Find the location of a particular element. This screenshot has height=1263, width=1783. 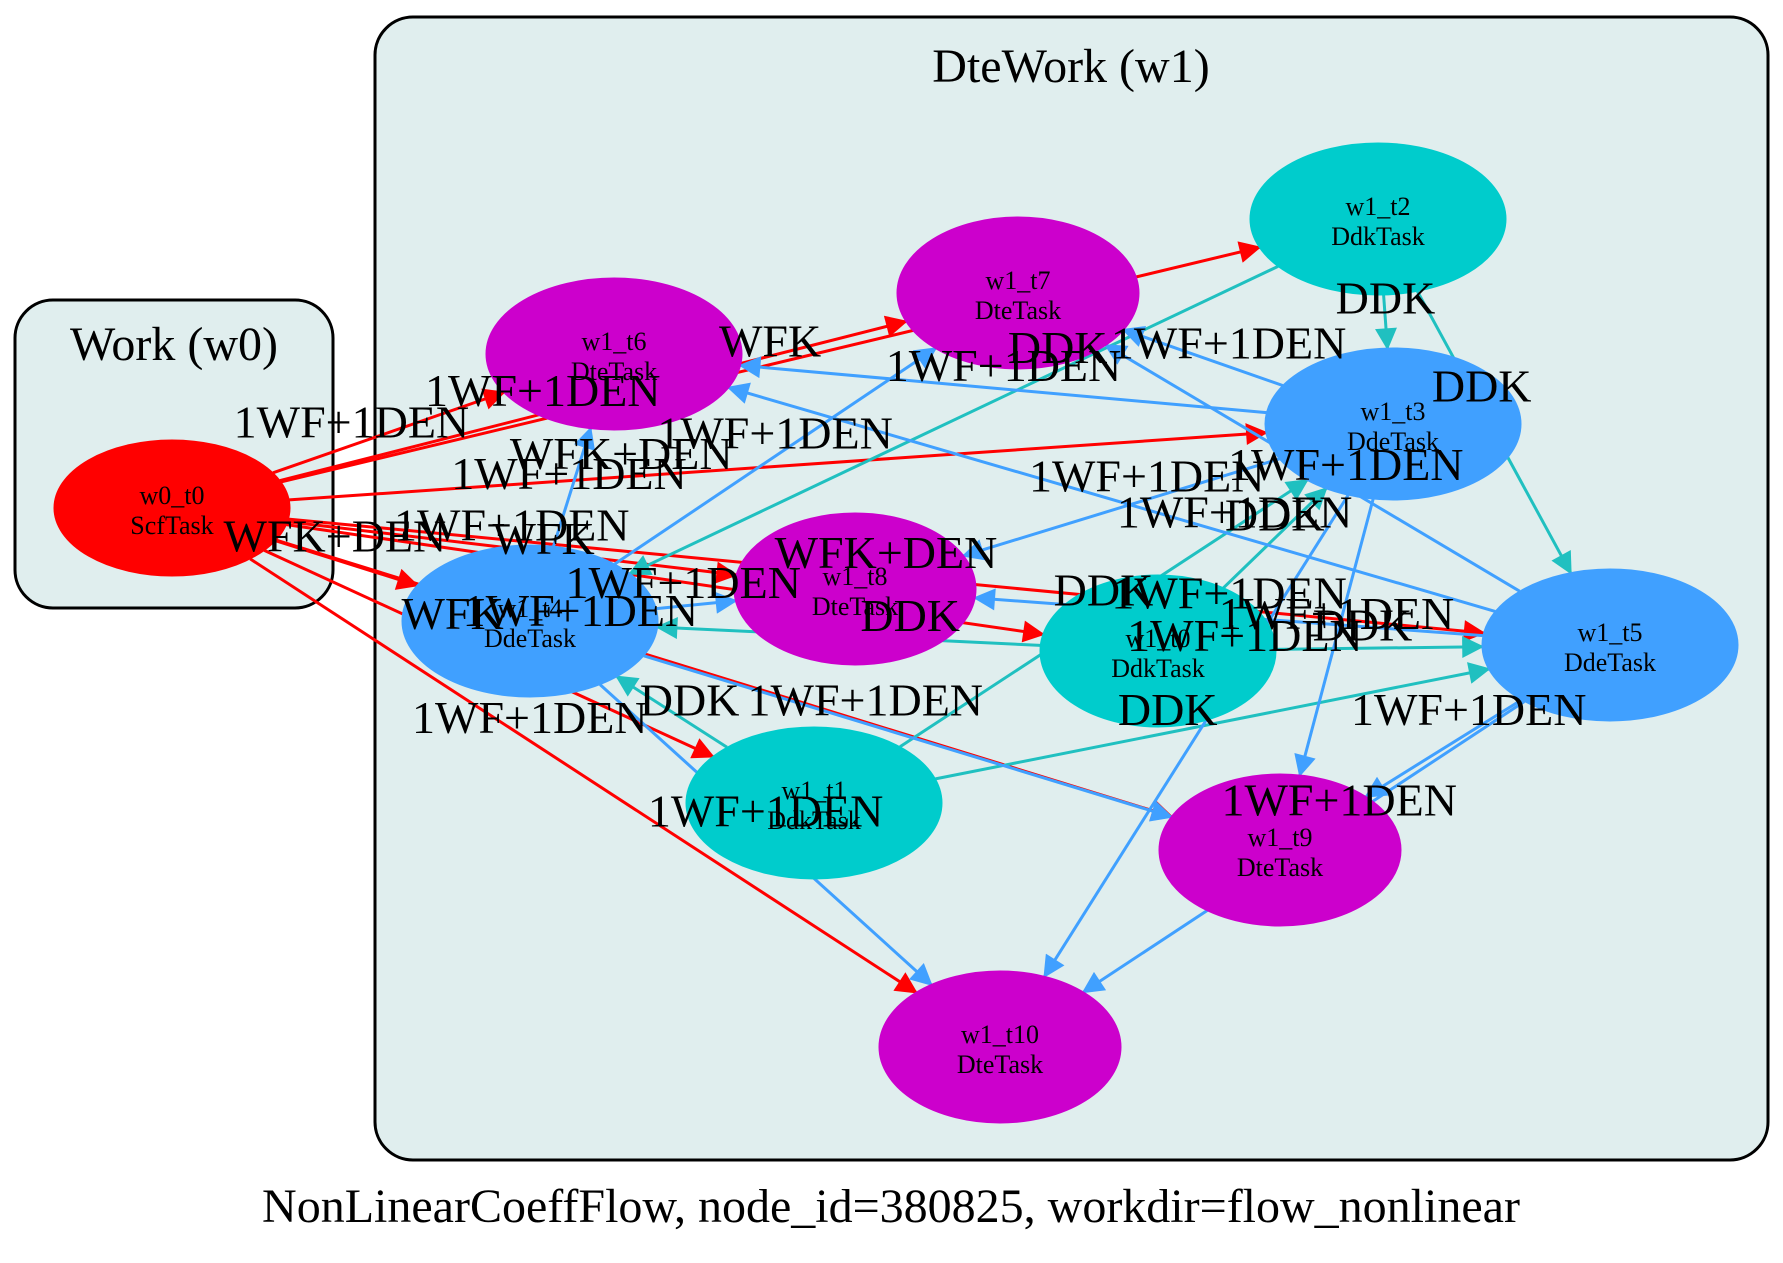

edge-w1_t0-to-w1_t3 is located at coordinates (1275, 538).